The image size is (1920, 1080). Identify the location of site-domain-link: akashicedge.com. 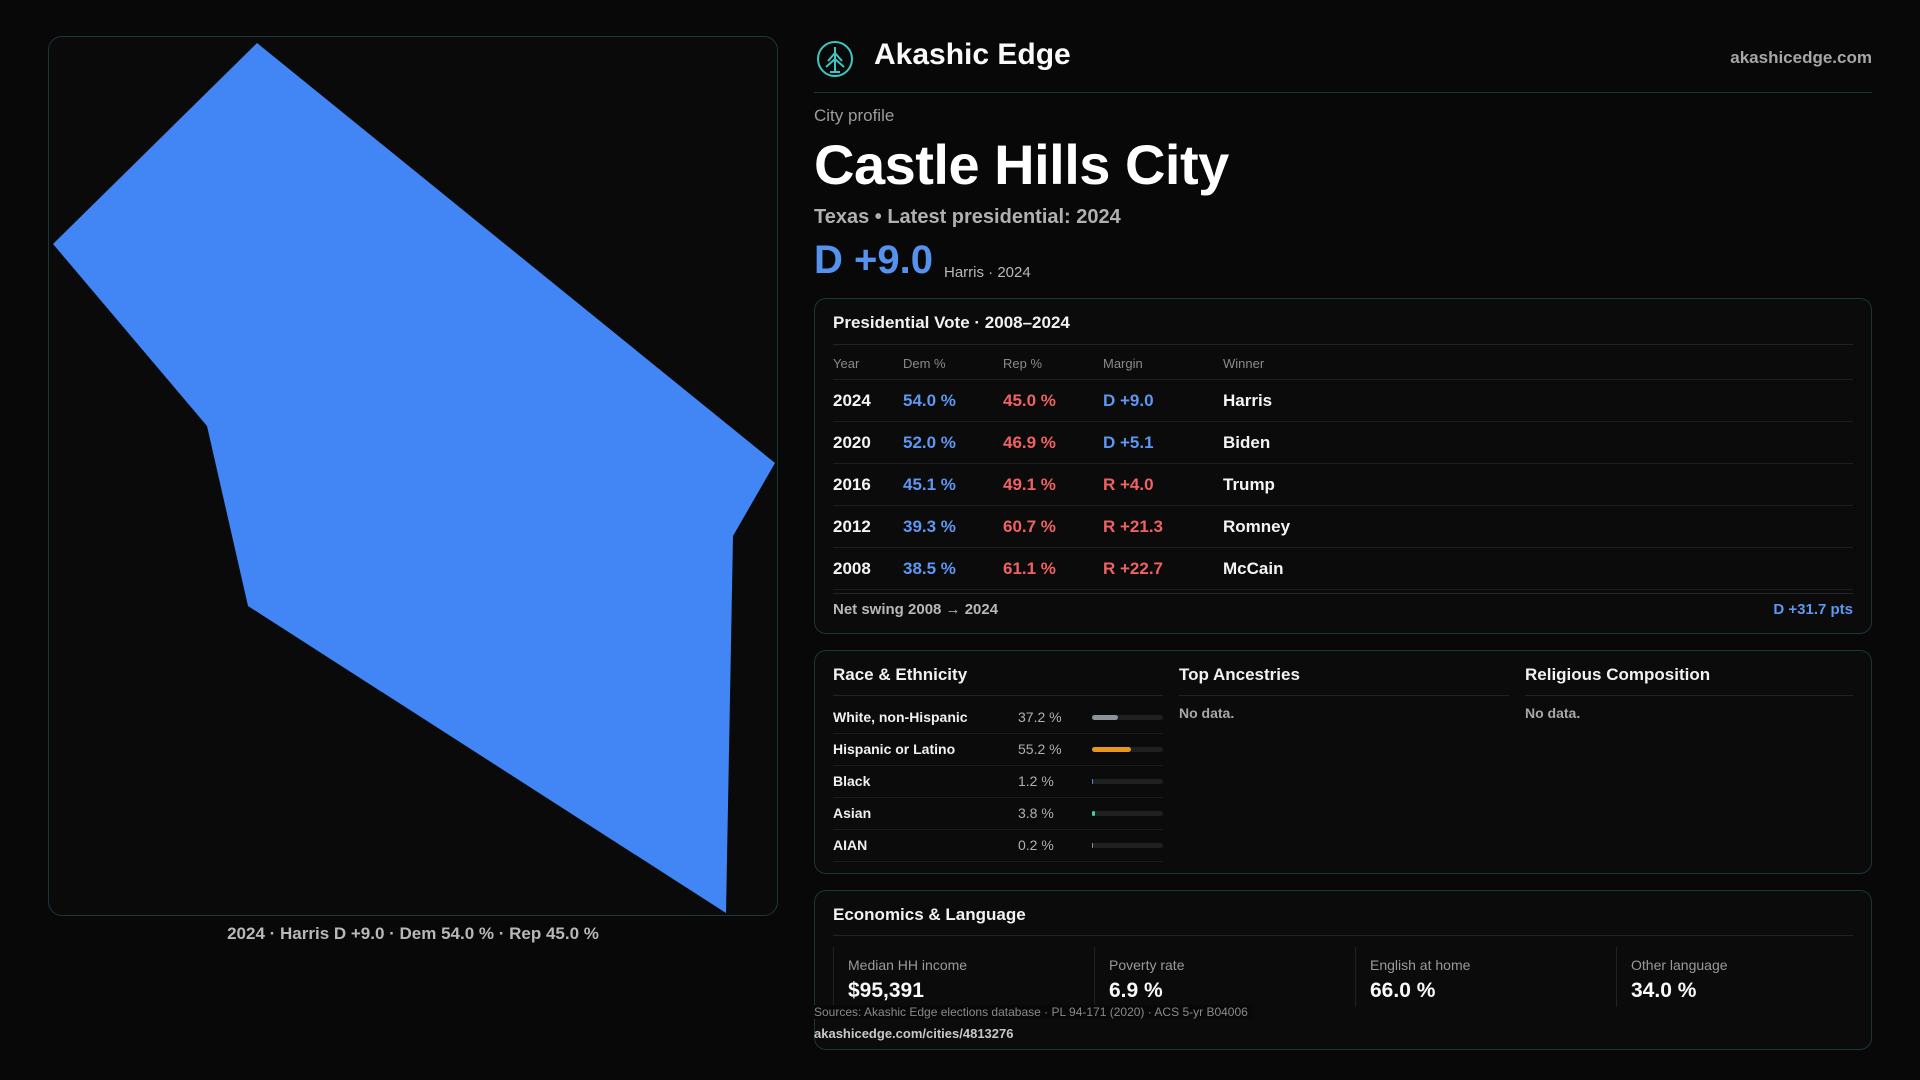
(1801, 57).